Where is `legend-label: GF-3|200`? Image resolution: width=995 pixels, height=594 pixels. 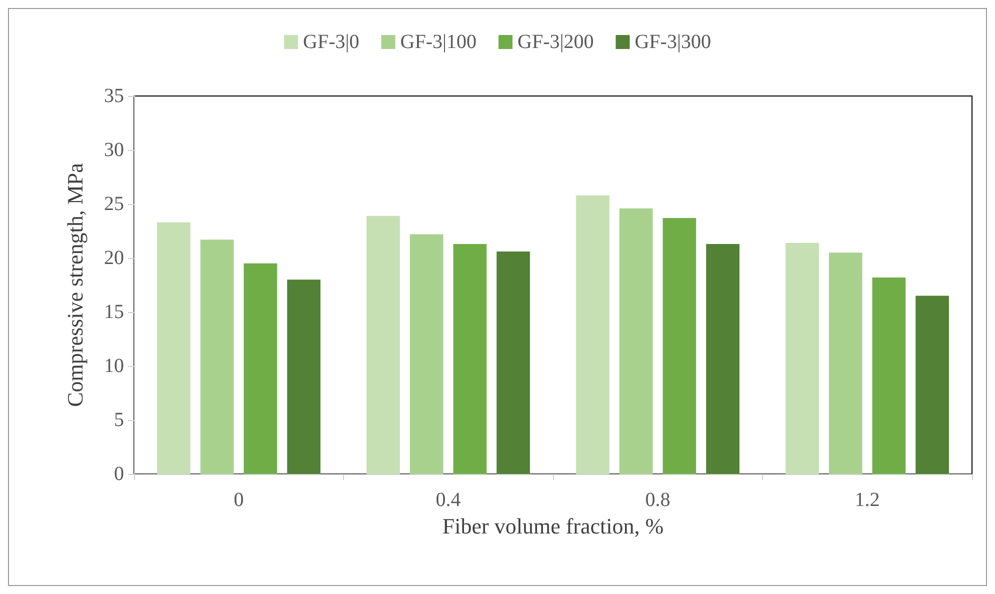 legend-label: GF-3|200 is located at coordinates (556, 42).